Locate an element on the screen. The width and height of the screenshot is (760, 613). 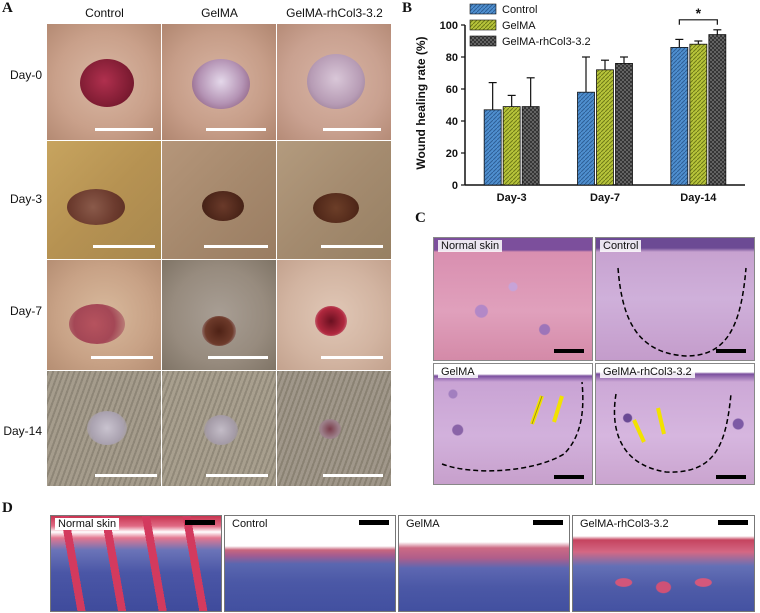
significance-bracket is located at coordinates (698, 22).